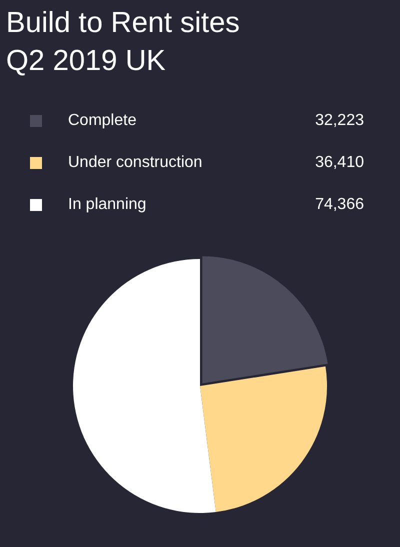 Image resolution: width=400 pixels, height=547 pixels. What do you see at coordinates (108, 205) in the screenshot?
I see `legend-label: In planning` at bounding box center [108, 205].